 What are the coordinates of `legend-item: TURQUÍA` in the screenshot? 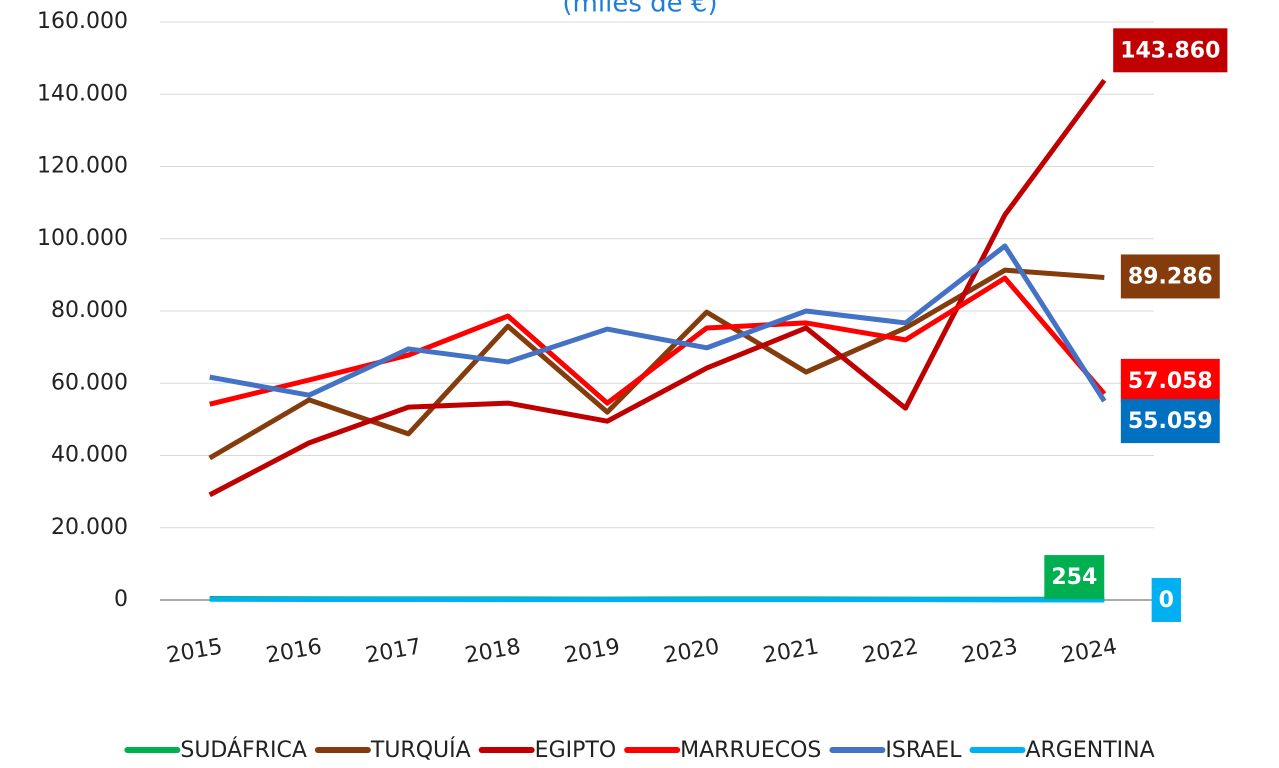 It's located at (392, 750).